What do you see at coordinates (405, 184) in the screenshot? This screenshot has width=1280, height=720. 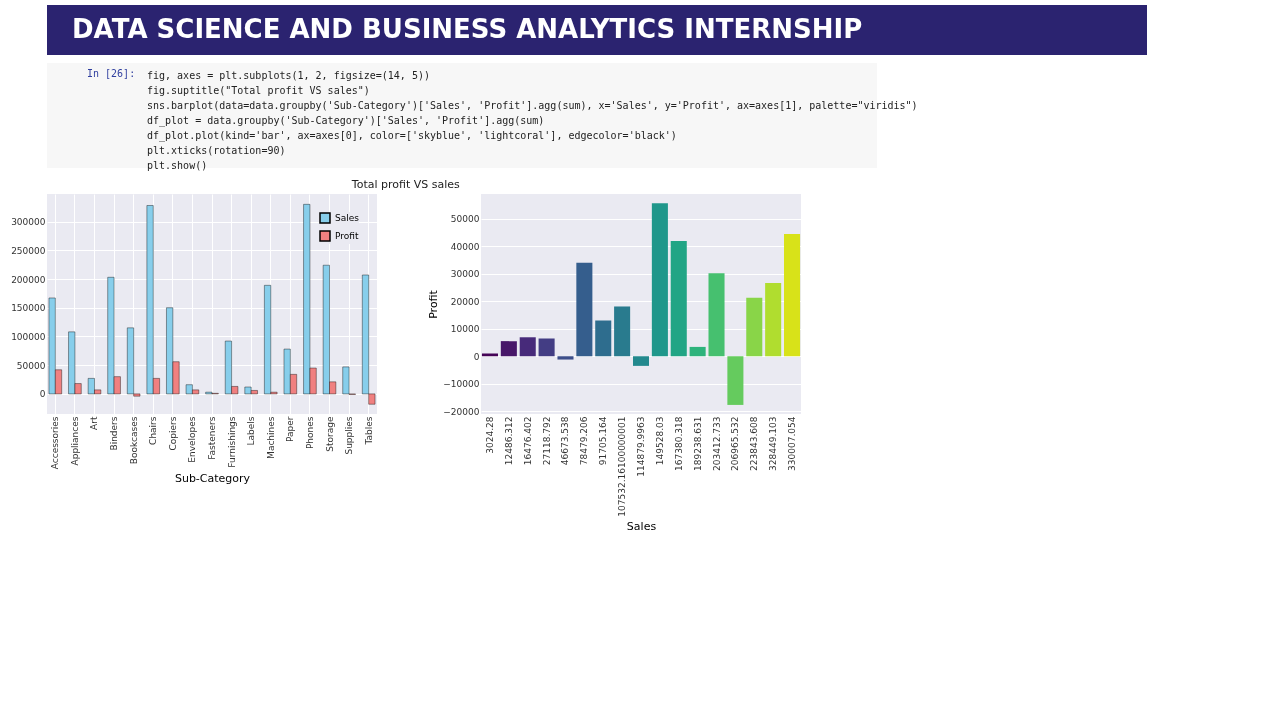 I see `text: Total profit VS sales` at bounding box center [405, 184].